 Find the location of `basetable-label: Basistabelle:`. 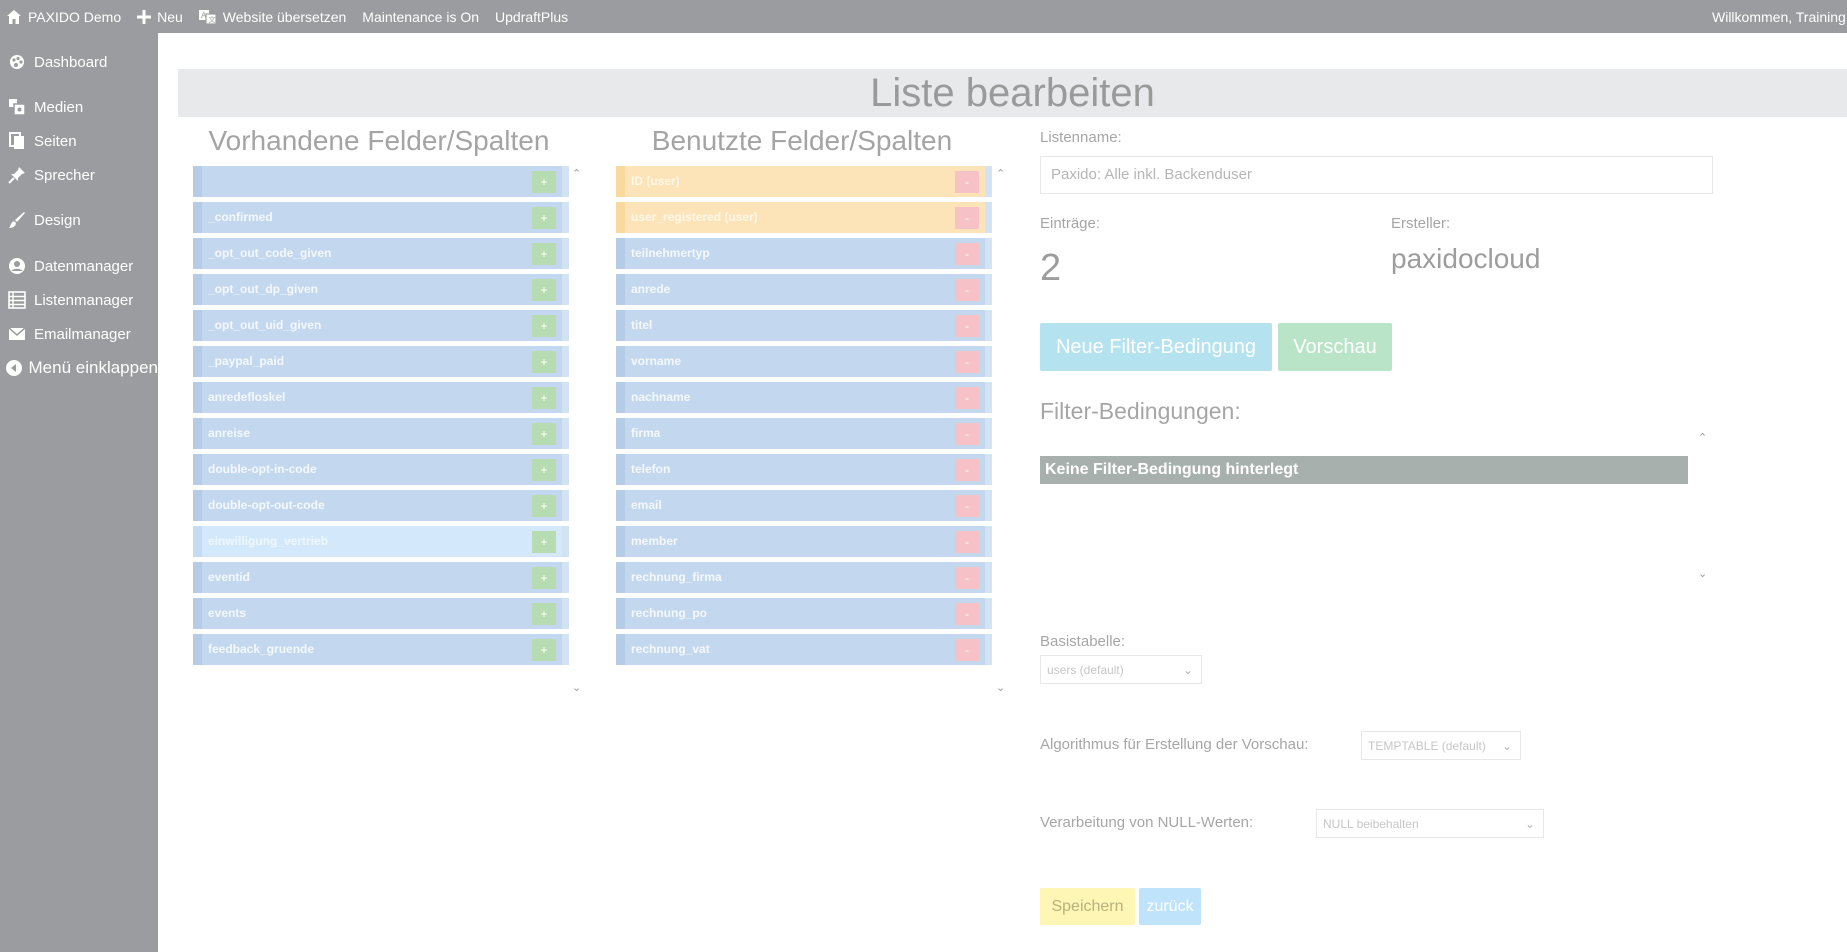

basetable-label: Basistabelle: is located at coordinates (1083, 641).